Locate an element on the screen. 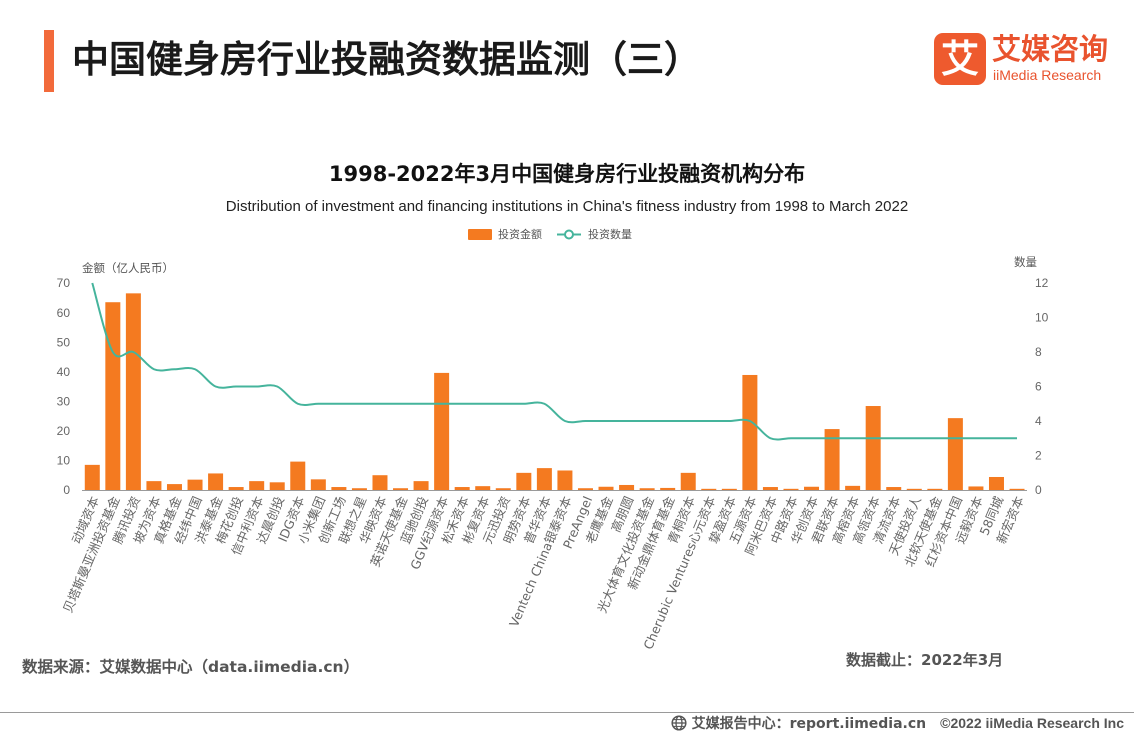 This screenshot has width=1134, height=737. brand-name-en: iiMedia Research is located at coordinates (1047, 75).